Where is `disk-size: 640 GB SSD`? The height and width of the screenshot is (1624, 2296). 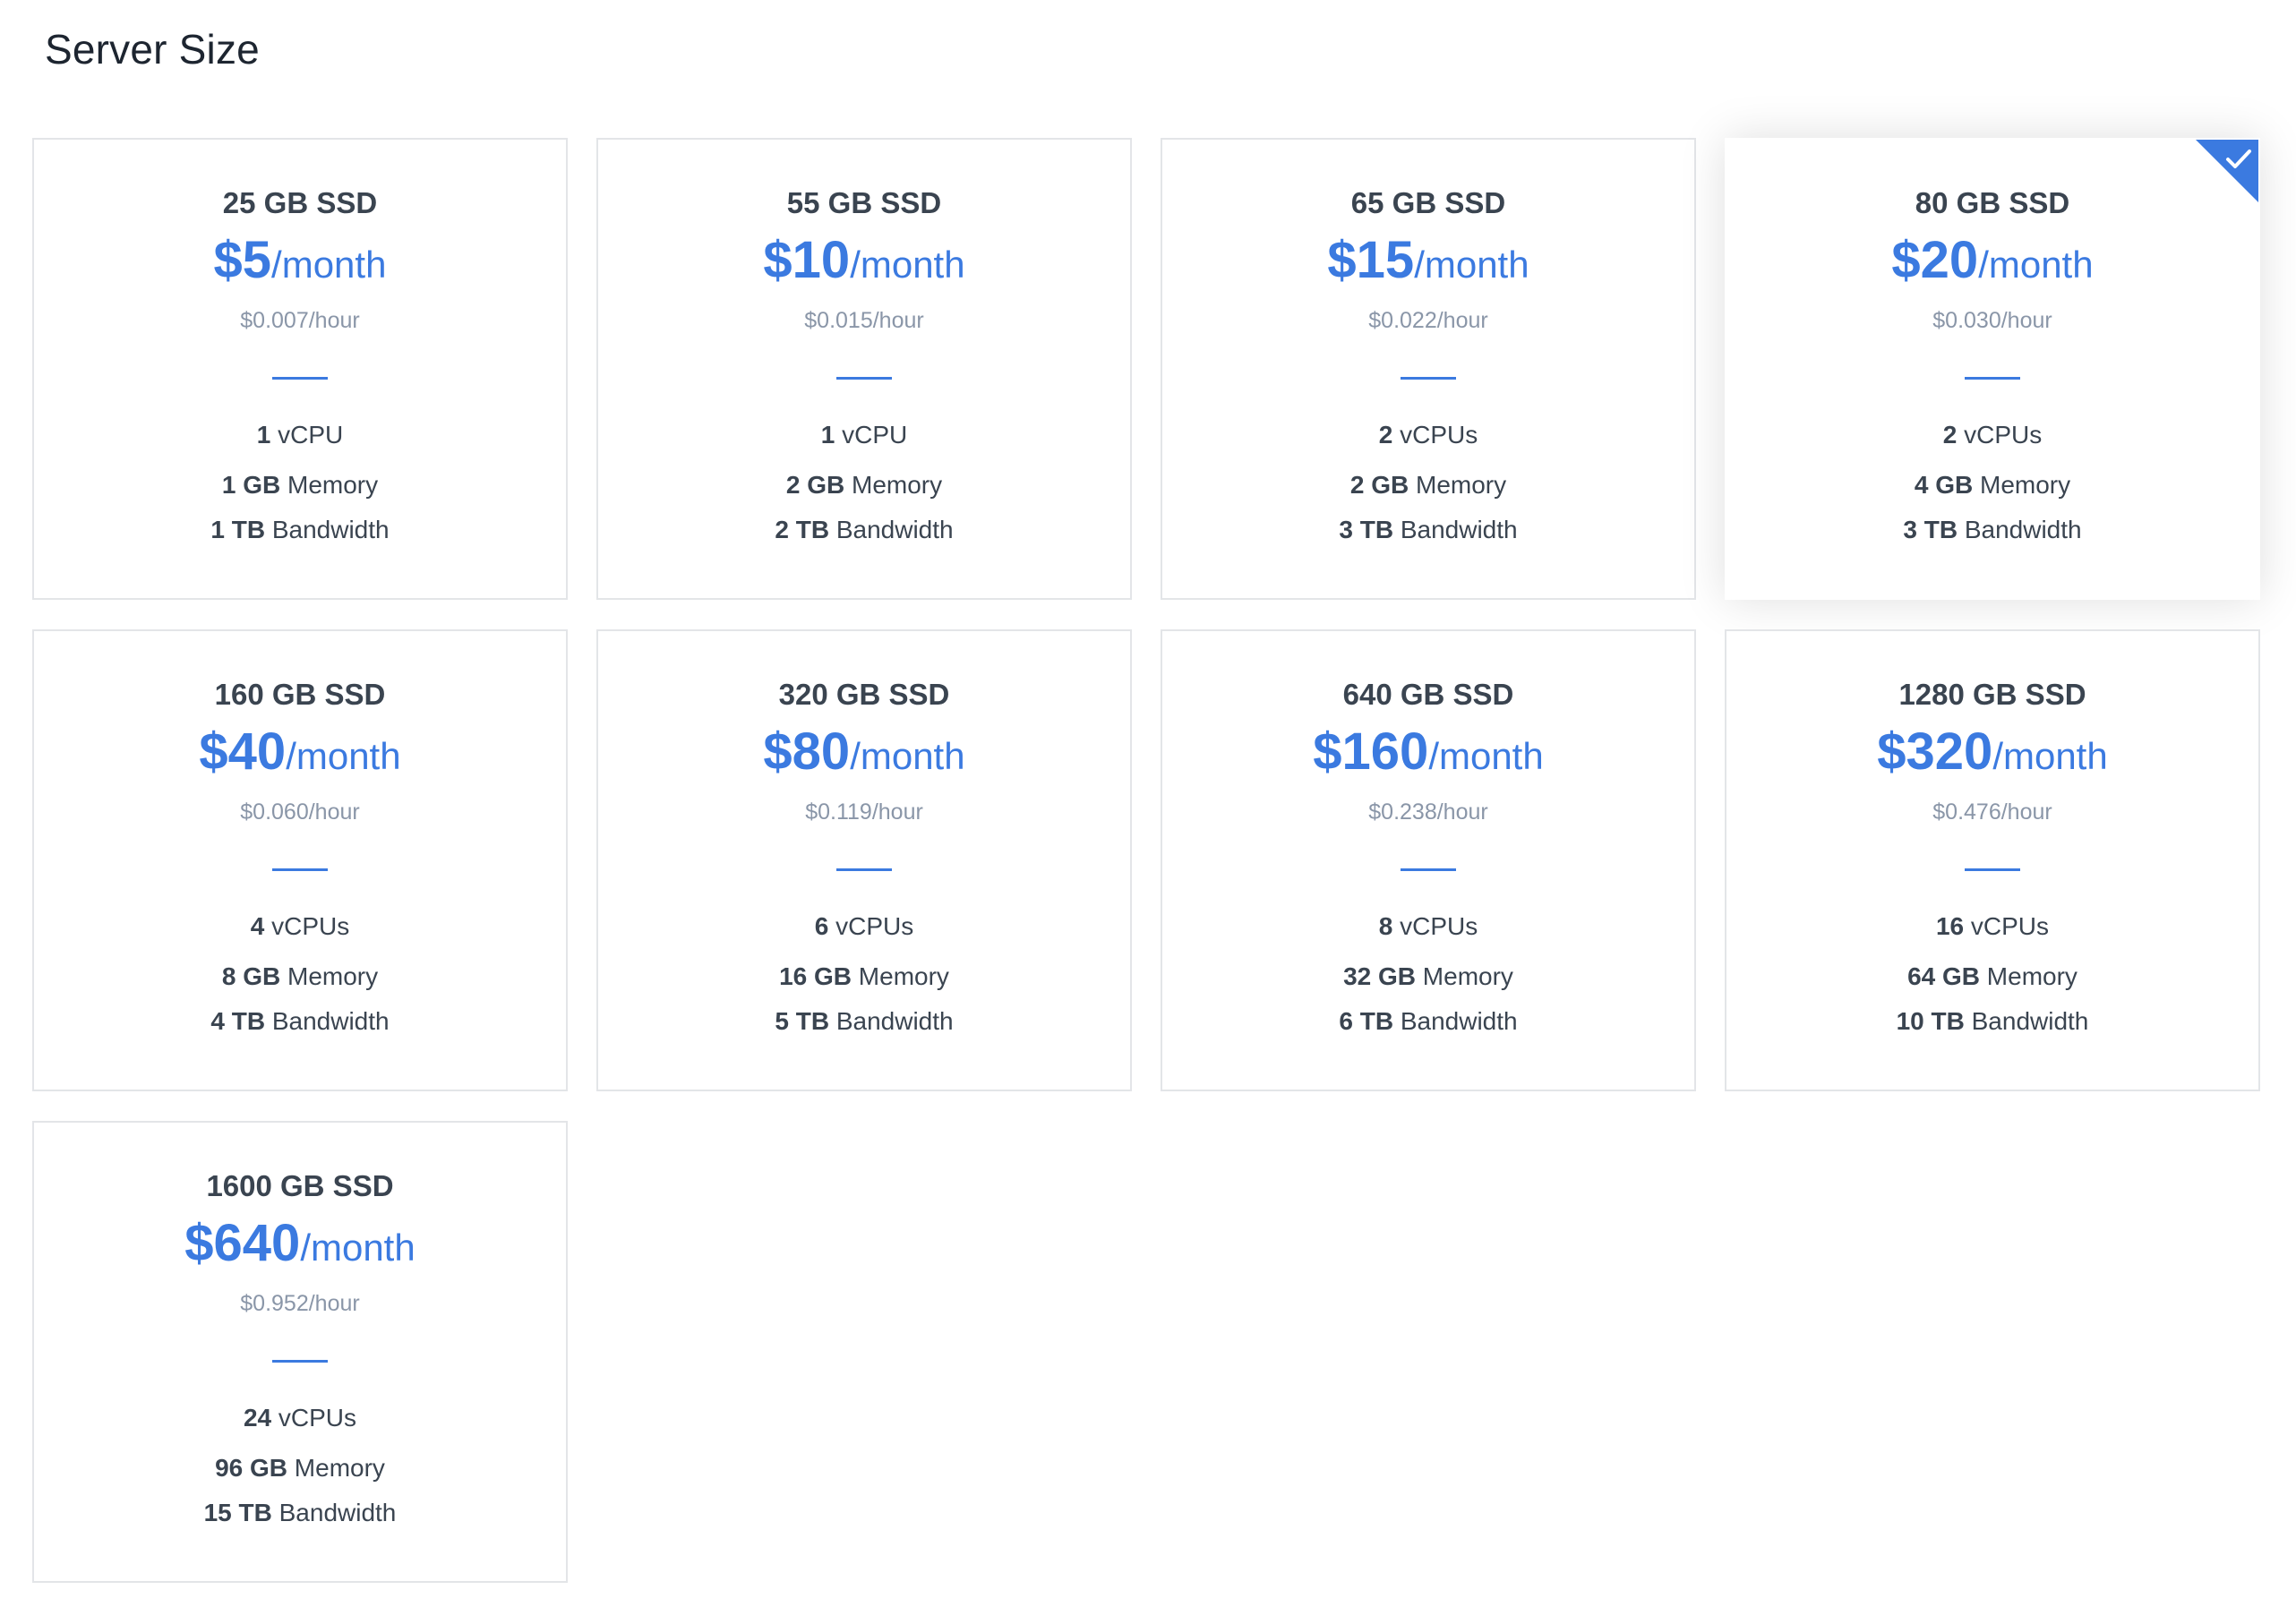 disk-size: 640 GB SSD is located at coordinates (1428, 694).